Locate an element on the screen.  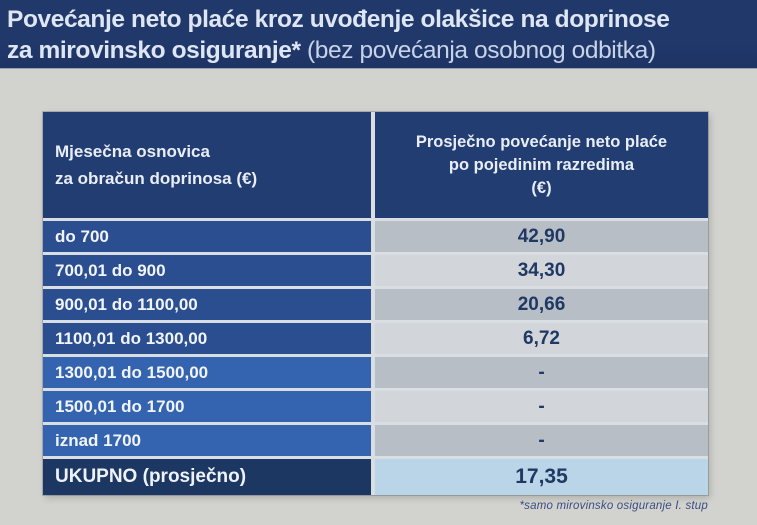
column-header-monthly-base-line1: Mjesečna osnovica is located at coordinates (132, 151).